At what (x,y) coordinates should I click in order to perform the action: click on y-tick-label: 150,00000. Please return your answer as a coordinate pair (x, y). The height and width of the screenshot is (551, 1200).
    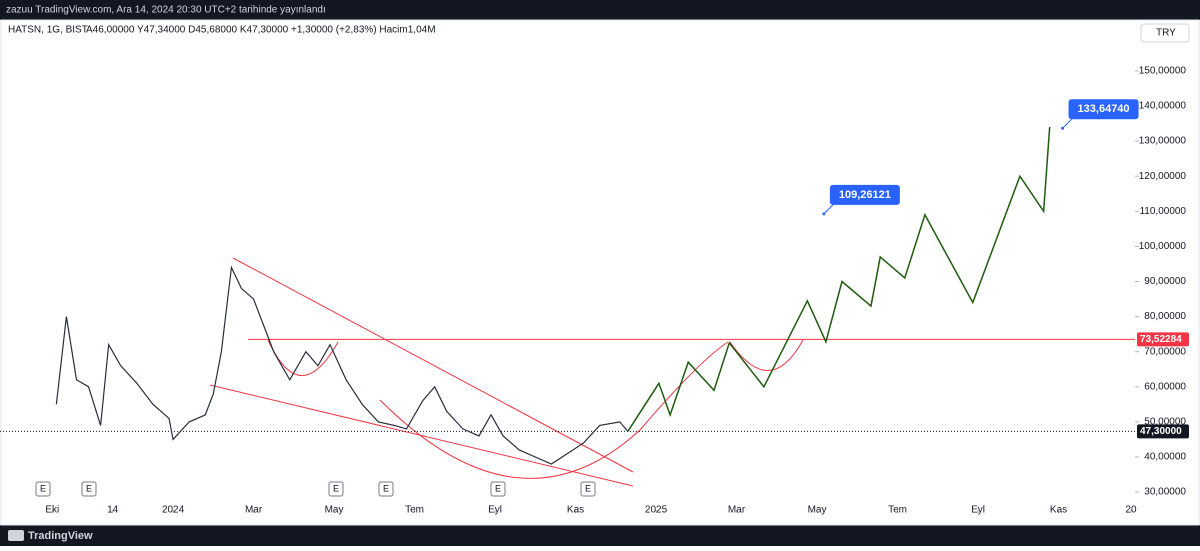
    Looking at the image, I should click on (1163, 71).